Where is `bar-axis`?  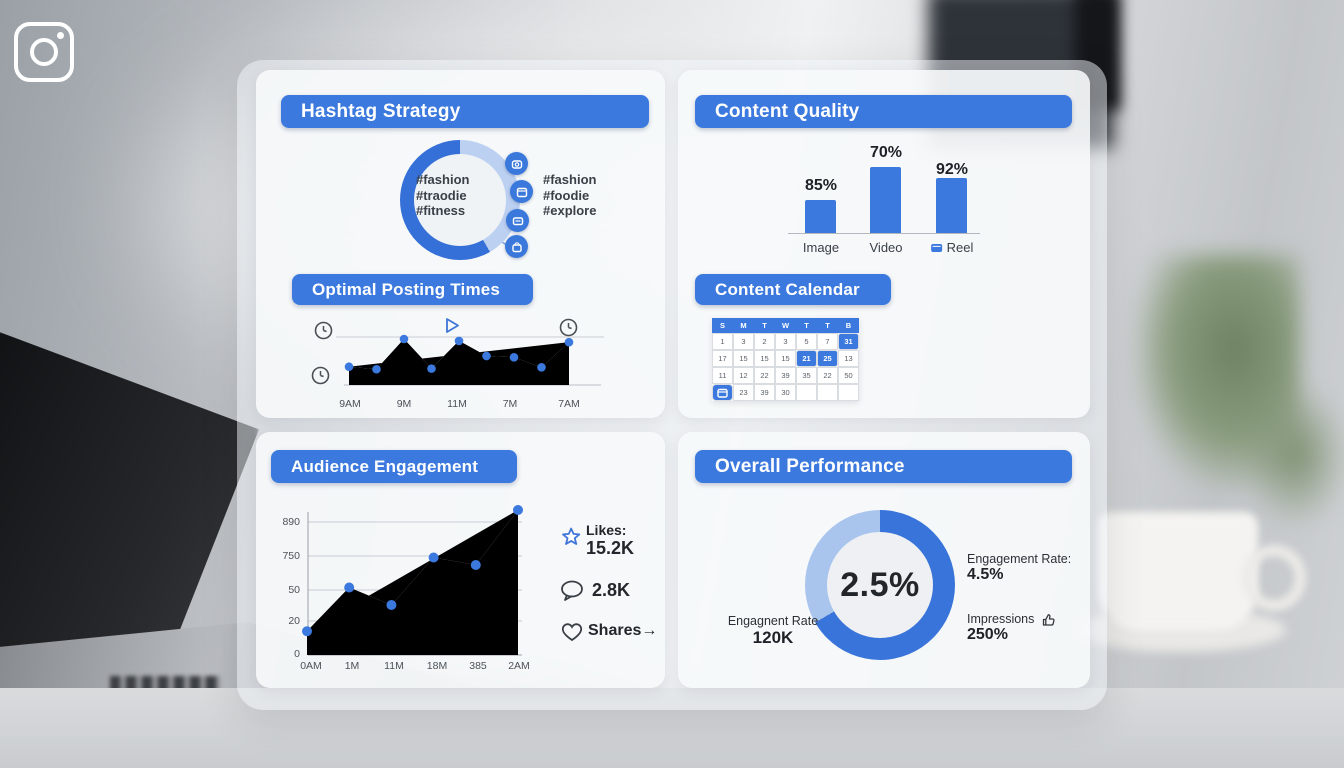
bar-axis is located at coordinates (884, 233).